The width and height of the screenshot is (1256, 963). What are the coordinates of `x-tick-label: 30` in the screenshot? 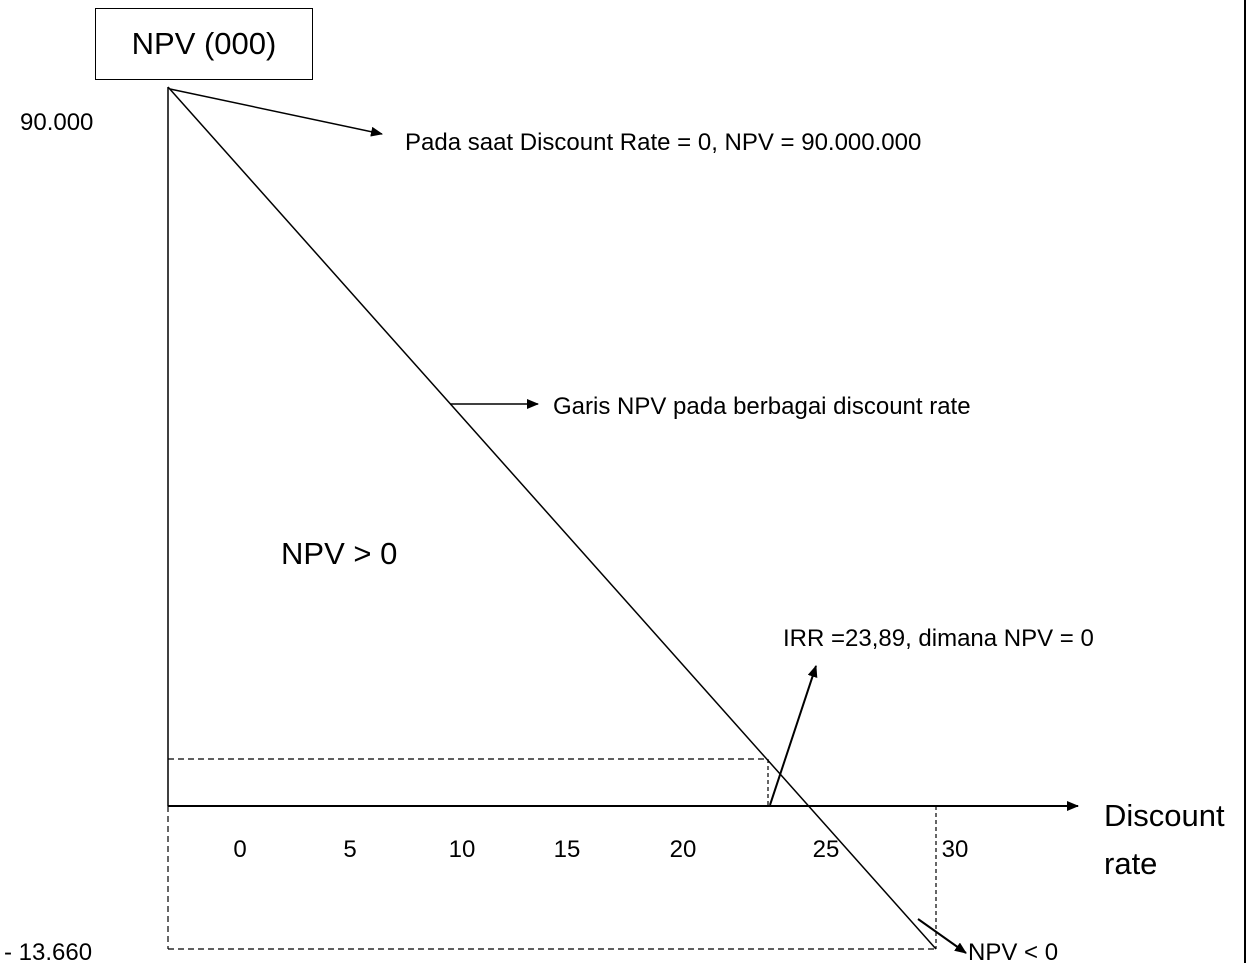 It's located at (955, 849).